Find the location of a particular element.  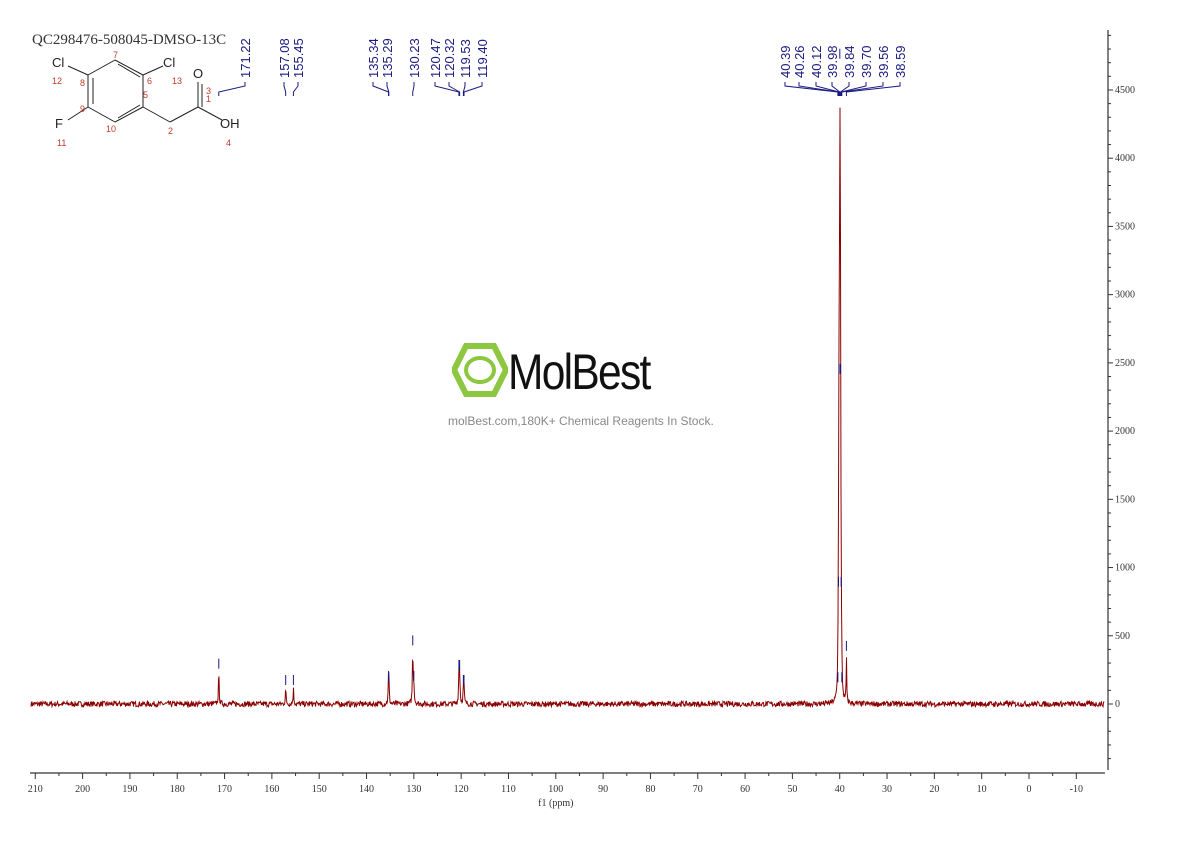

y-tick-label: 2000 is located at coordinates (1125, 431).